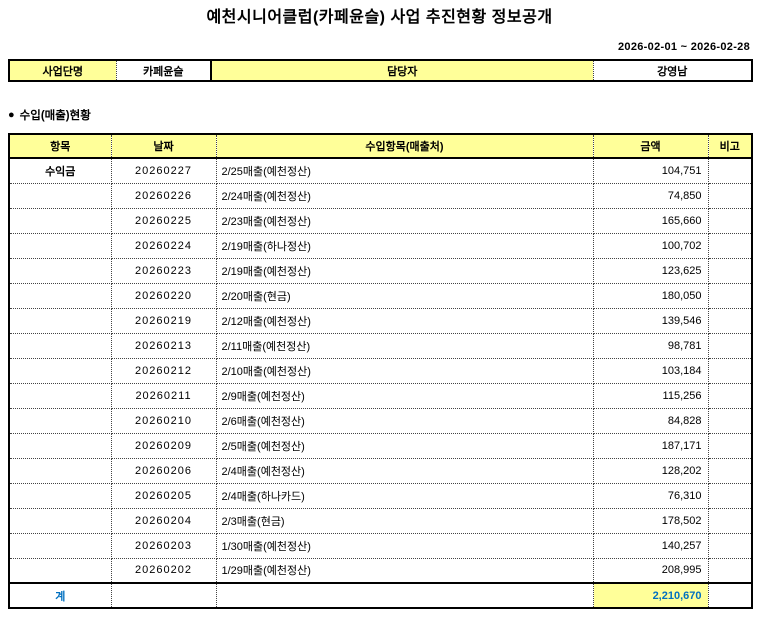 The width and height of the screenshot is (759, 617). What do you see at coordinates (163, 146) in the screenshot?
I see `header-date: 날짜` at bounding box center [163, 146].